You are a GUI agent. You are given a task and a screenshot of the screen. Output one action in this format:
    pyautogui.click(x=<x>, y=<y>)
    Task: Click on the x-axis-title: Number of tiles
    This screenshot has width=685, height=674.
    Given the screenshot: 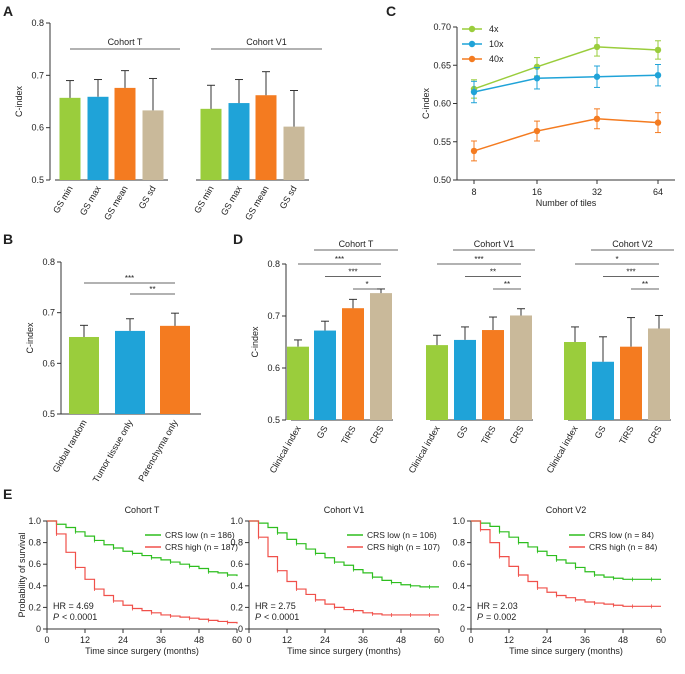 What is the action you would take?
    pyautogui.click(x=566, y=203)
    